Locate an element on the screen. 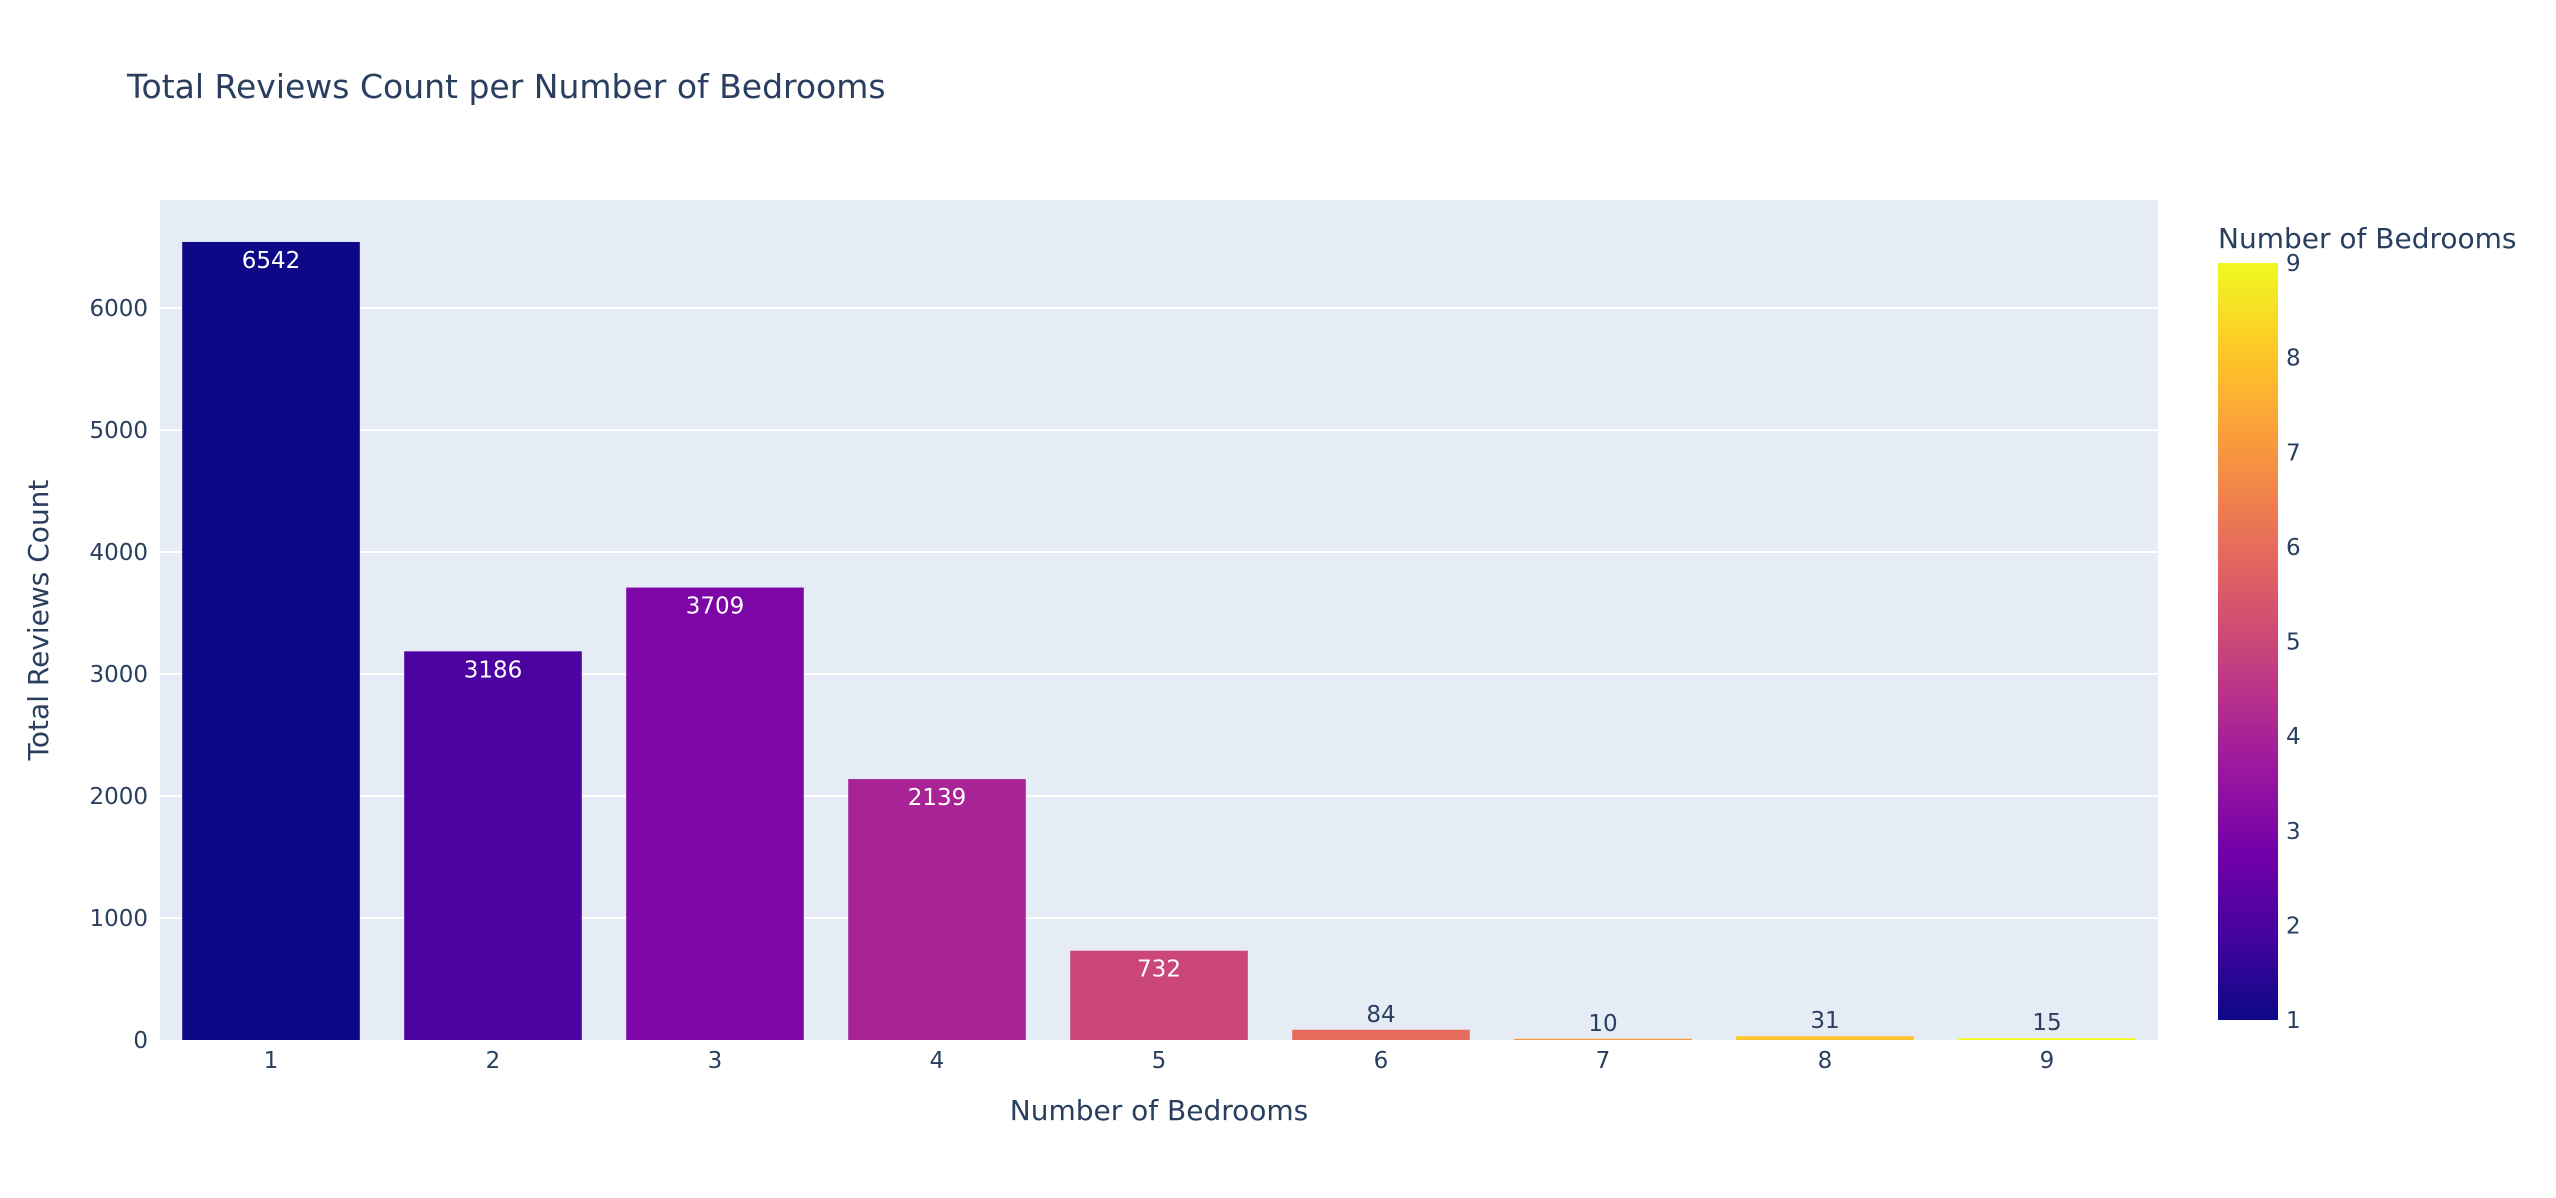 The height and width of the screenshot is (1198, 2556). y-axis-ticks: 0 1000 2000 3000 4000 5000 6000 is located at coordinates (118, 675).